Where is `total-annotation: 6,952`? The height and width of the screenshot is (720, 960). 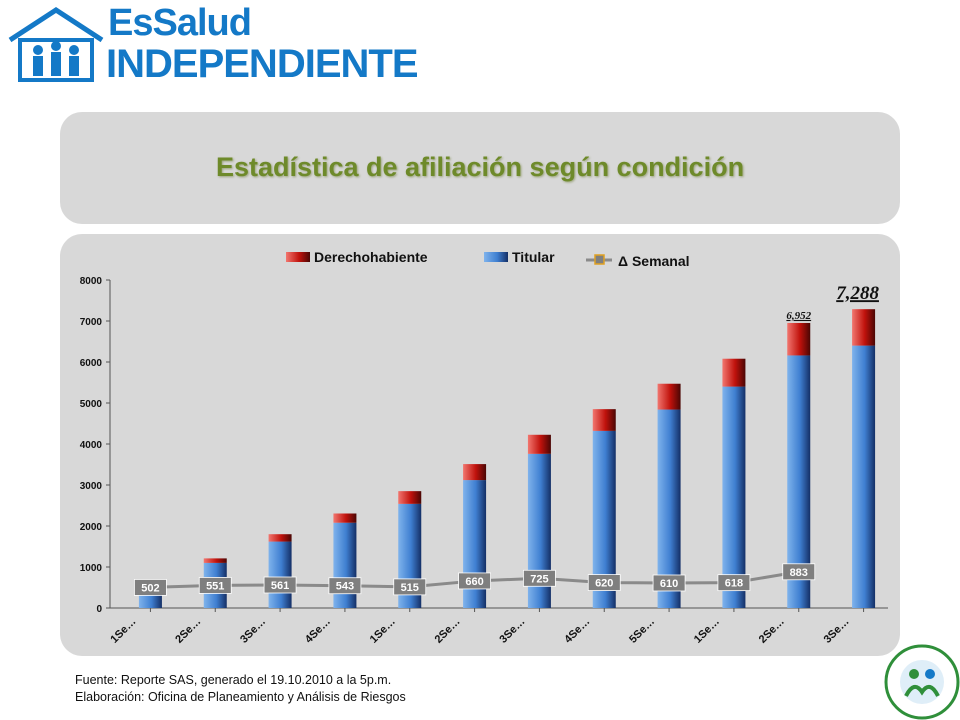
total-annotation: 6,952 is located at coordinates (798, 316).